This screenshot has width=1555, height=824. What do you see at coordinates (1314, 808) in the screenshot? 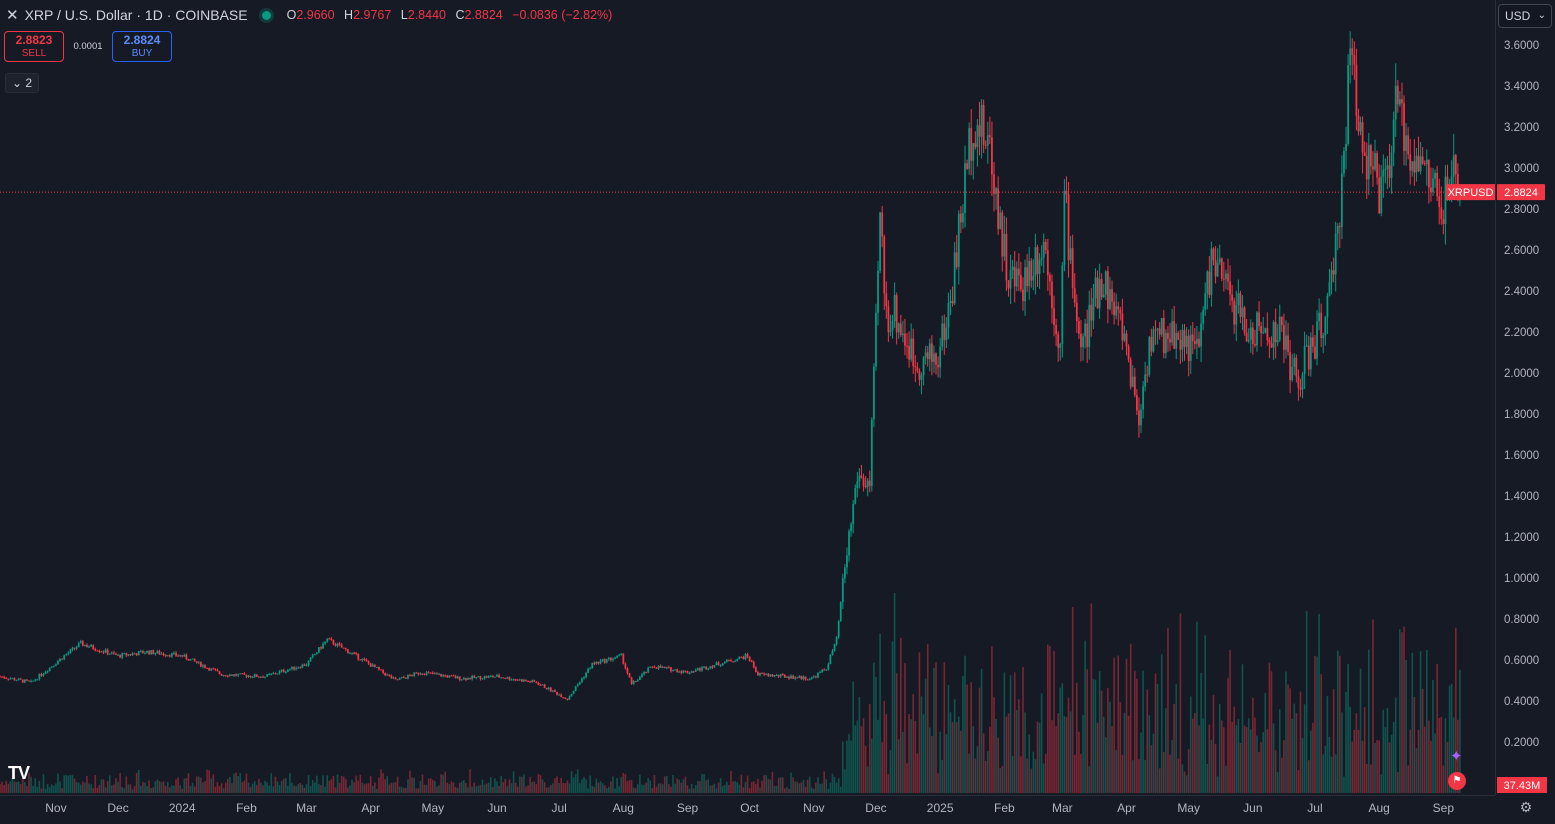
I see `time-tick-label: Jul` at bounding box center [1314, 808].